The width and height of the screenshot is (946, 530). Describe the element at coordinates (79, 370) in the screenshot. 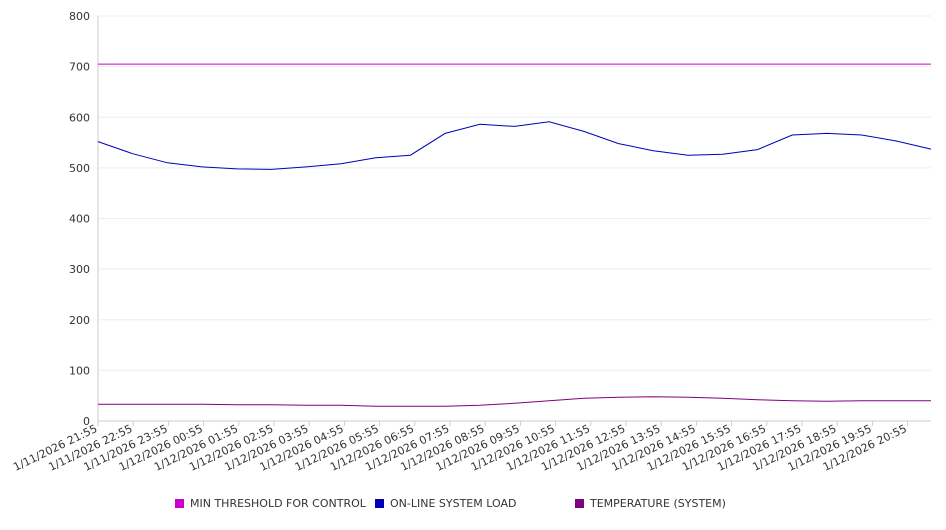

I see `y-tick-label: 100` at that location.